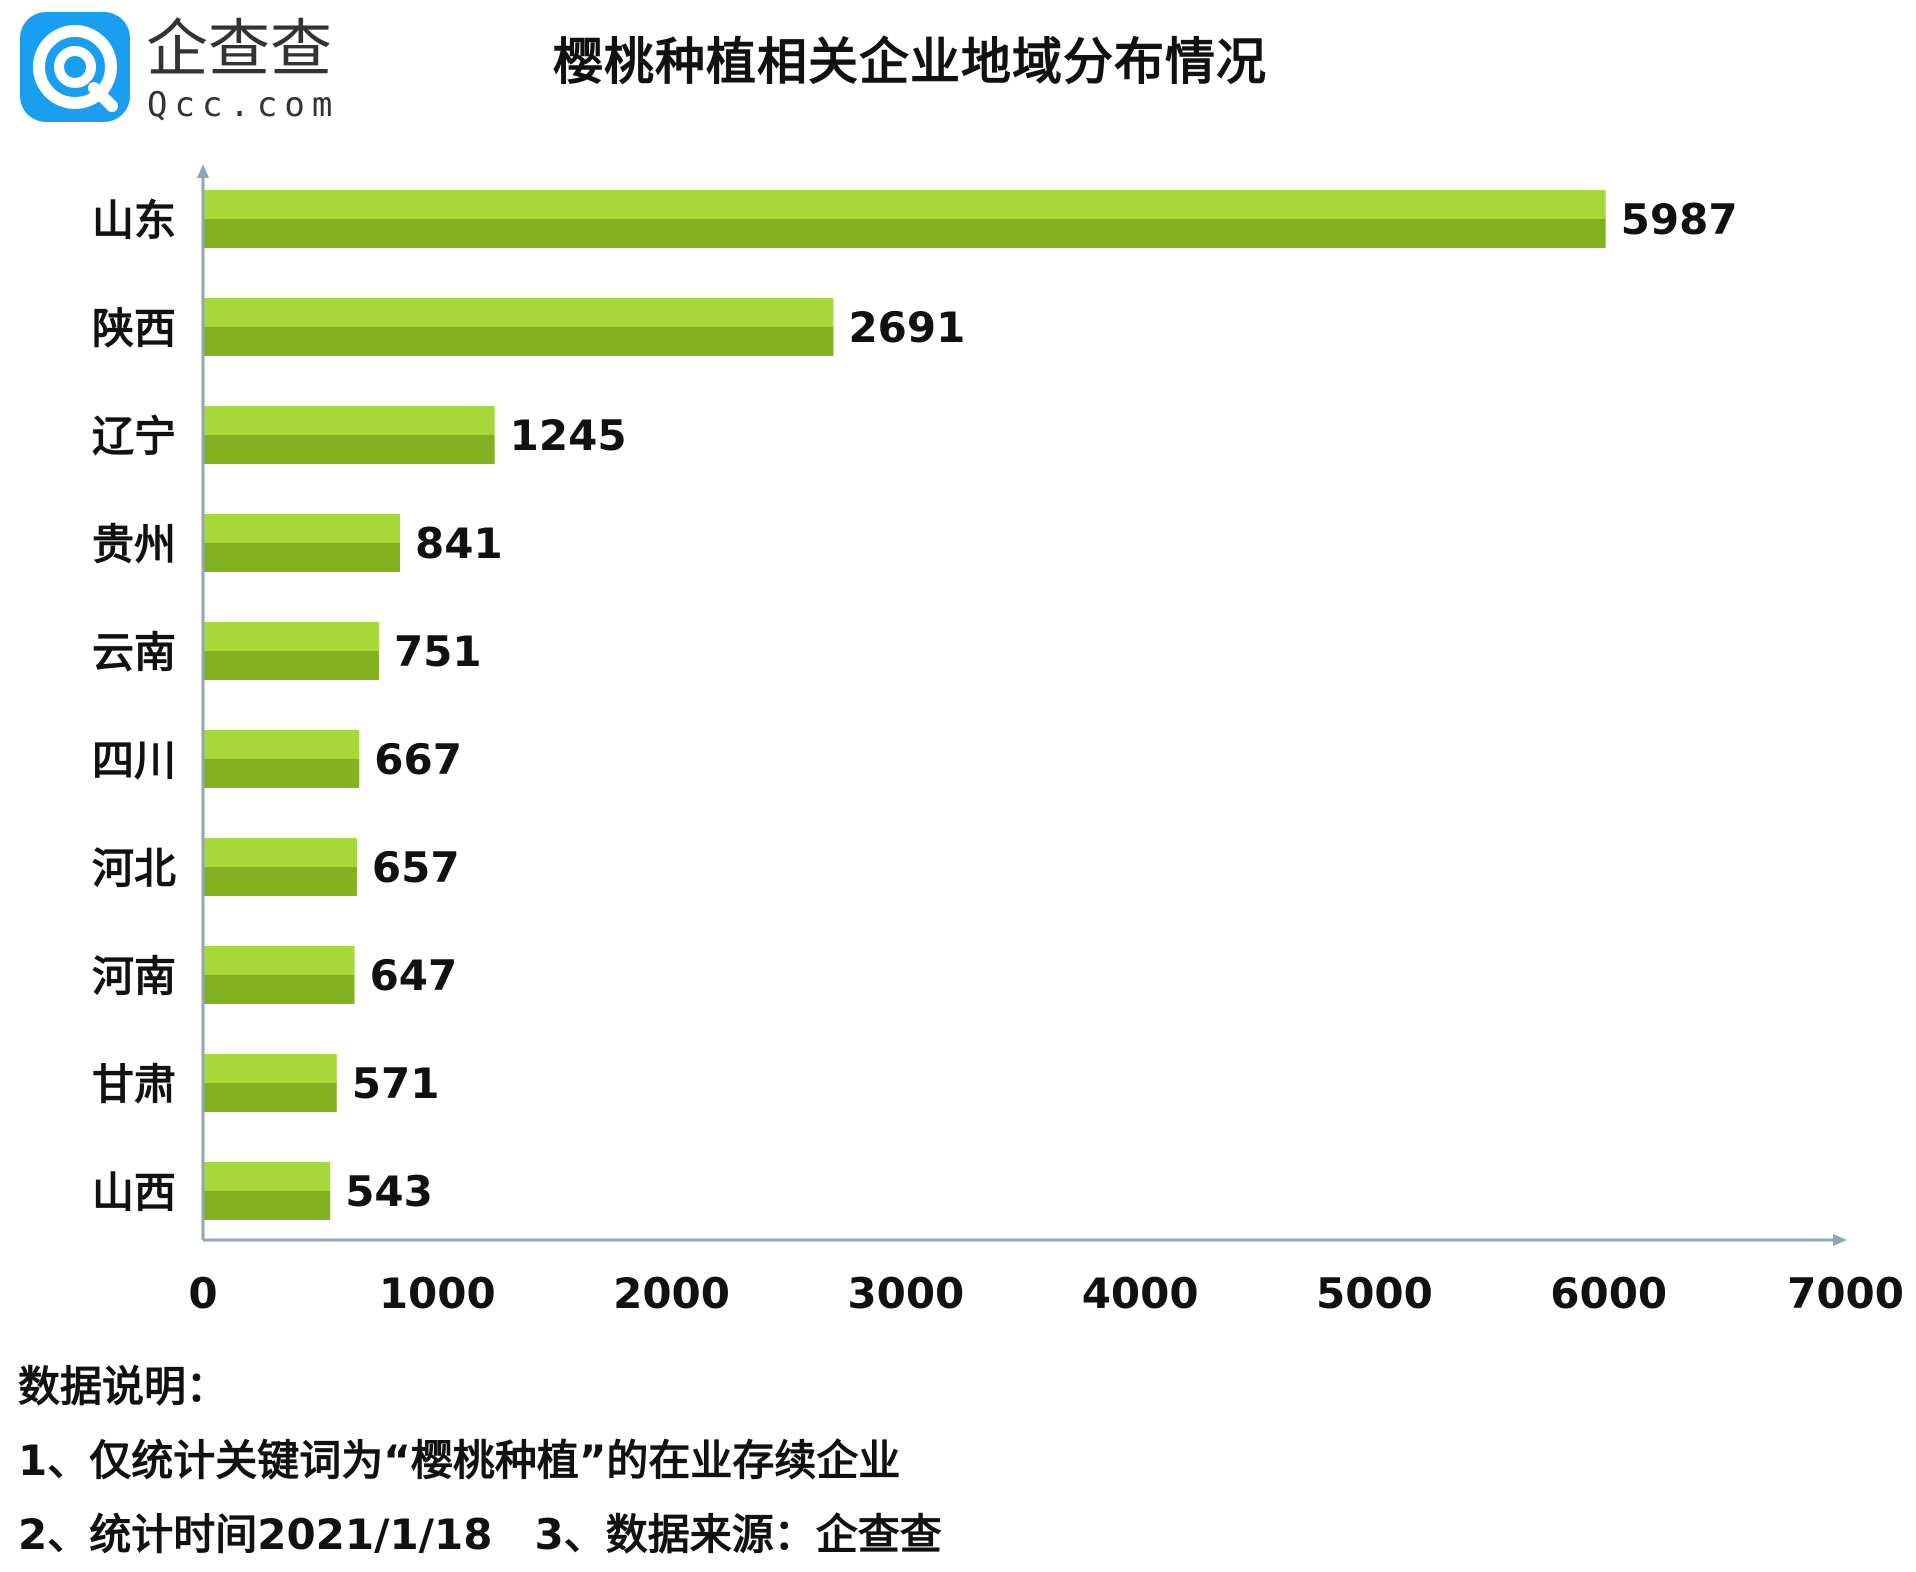  I want to click on logo-ring-inner, so click(75, 67).